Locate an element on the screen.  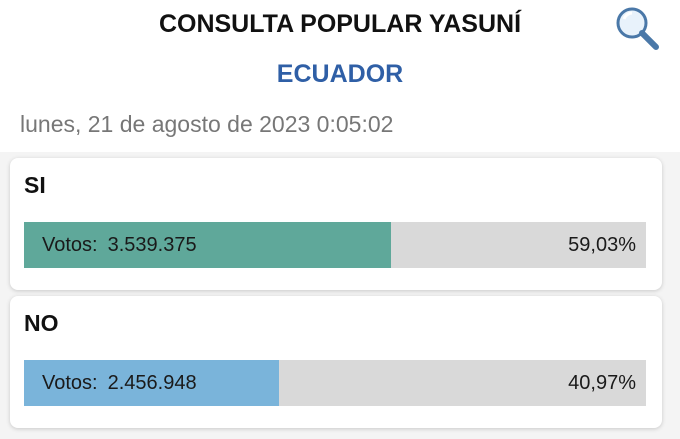
votes: Votos: 3.539.375 is located at coordinates (119, 245).